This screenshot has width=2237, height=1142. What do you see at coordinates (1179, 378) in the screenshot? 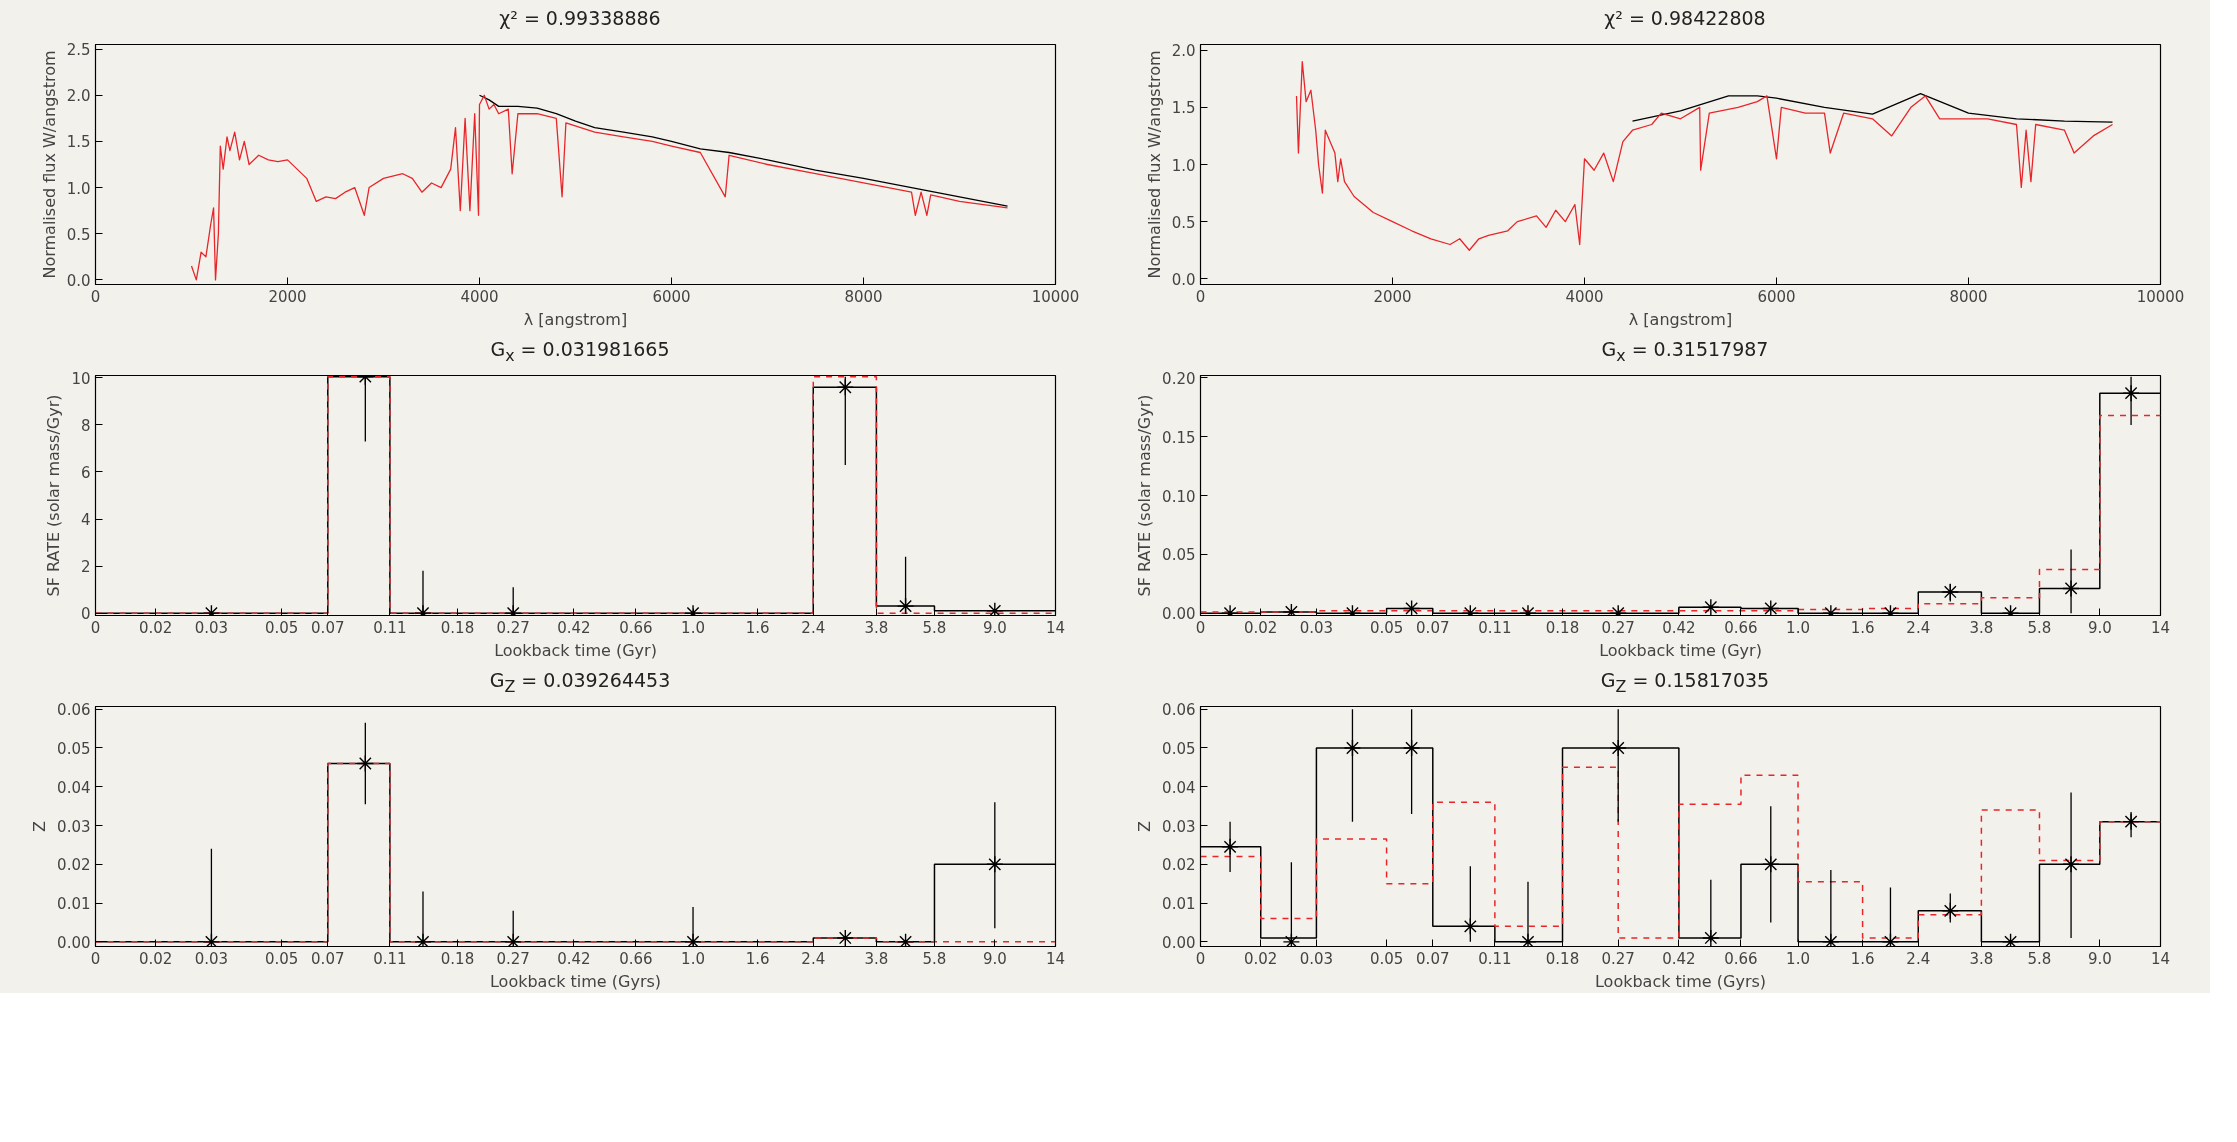
I see `y-tick-label: 0.20` at bounding box center [1179, 378].